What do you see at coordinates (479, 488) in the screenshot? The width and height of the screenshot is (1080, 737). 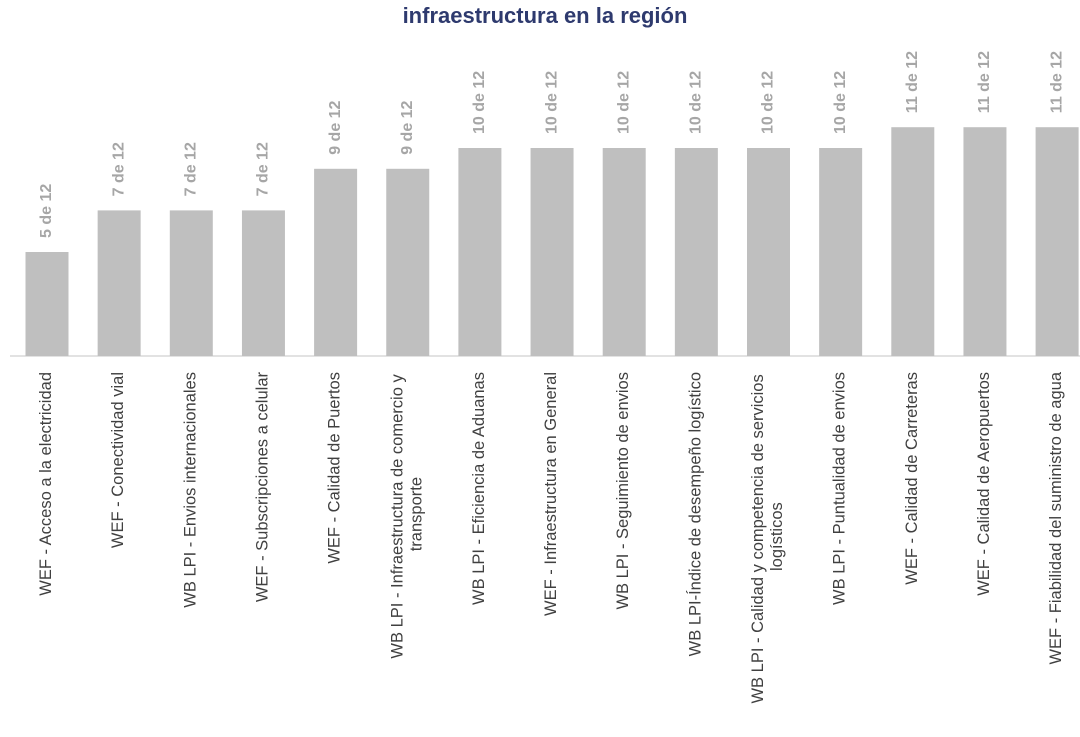 I see `x-tick-label: WB LPI - Eficiencia de Aduanas` at bounding box center [479, 488].